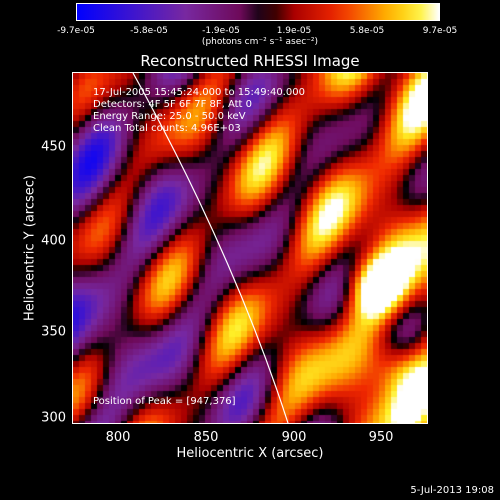  What do you see at coordinates (76, 31) in the screenshot?
I see `colorbar-tick: -9.7e-05` at bounding box center [76, 31].